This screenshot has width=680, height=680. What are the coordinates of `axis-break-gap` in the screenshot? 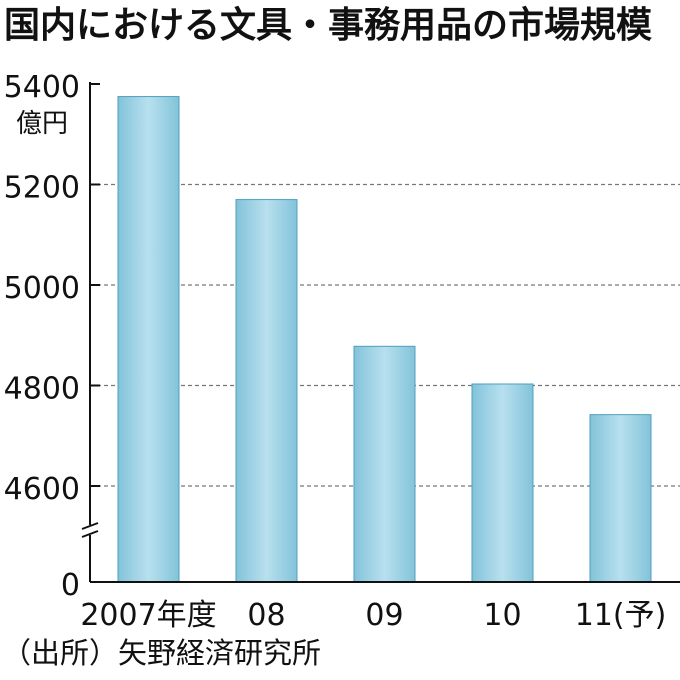 It's located at (90, 530).